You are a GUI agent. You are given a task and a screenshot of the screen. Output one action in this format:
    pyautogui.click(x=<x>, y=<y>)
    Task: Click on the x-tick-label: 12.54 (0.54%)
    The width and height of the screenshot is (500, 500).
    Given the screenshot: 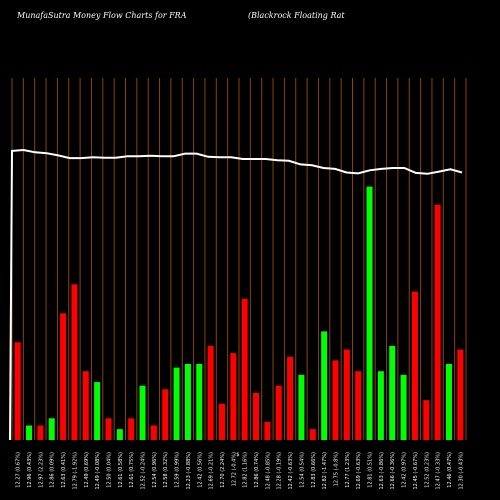 What is the action you would take?
    pyautogui.click(x=302, y=470)
    